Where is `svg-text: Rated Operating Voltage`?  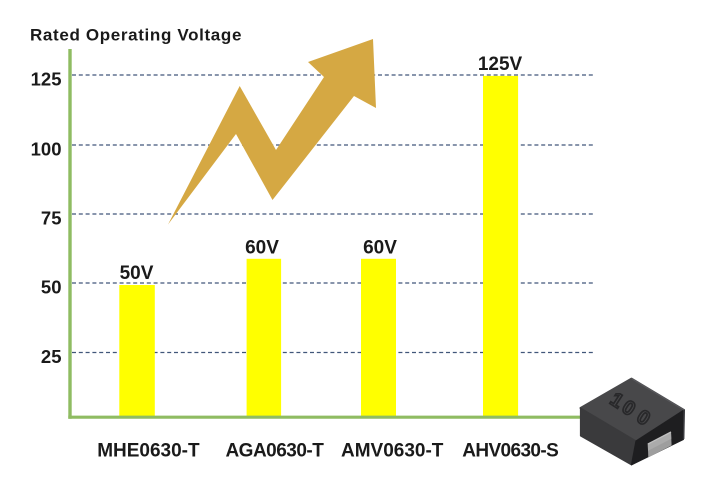
svg-text: Rated Operating Voltage is located at coordinates (136, 35).